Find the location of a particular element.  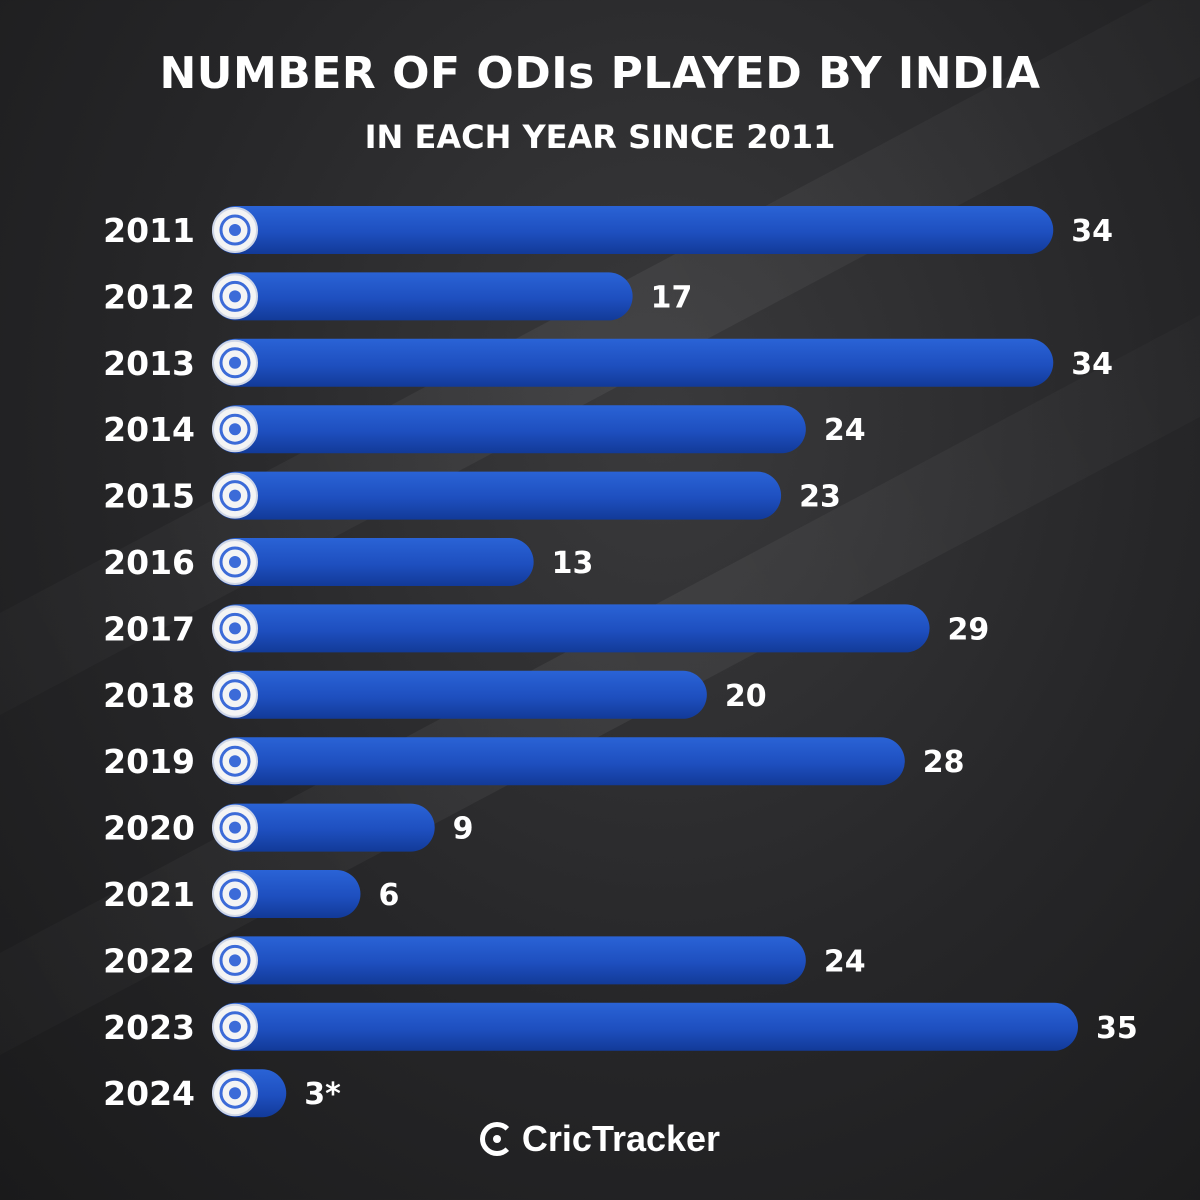

year-label-2023: 2023 is located at coordinates (149, 1027).